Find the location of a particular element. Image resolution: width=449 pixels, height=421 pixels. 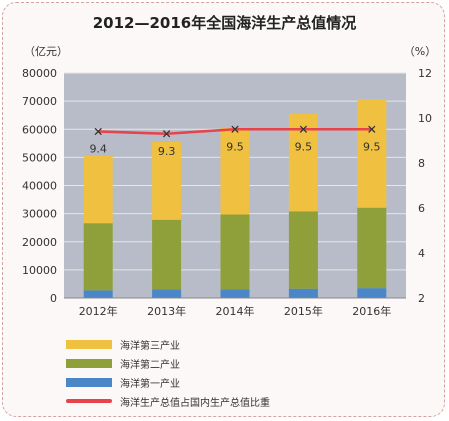

y-left-tick-label: 80000 is located at coordinates (39, 73).